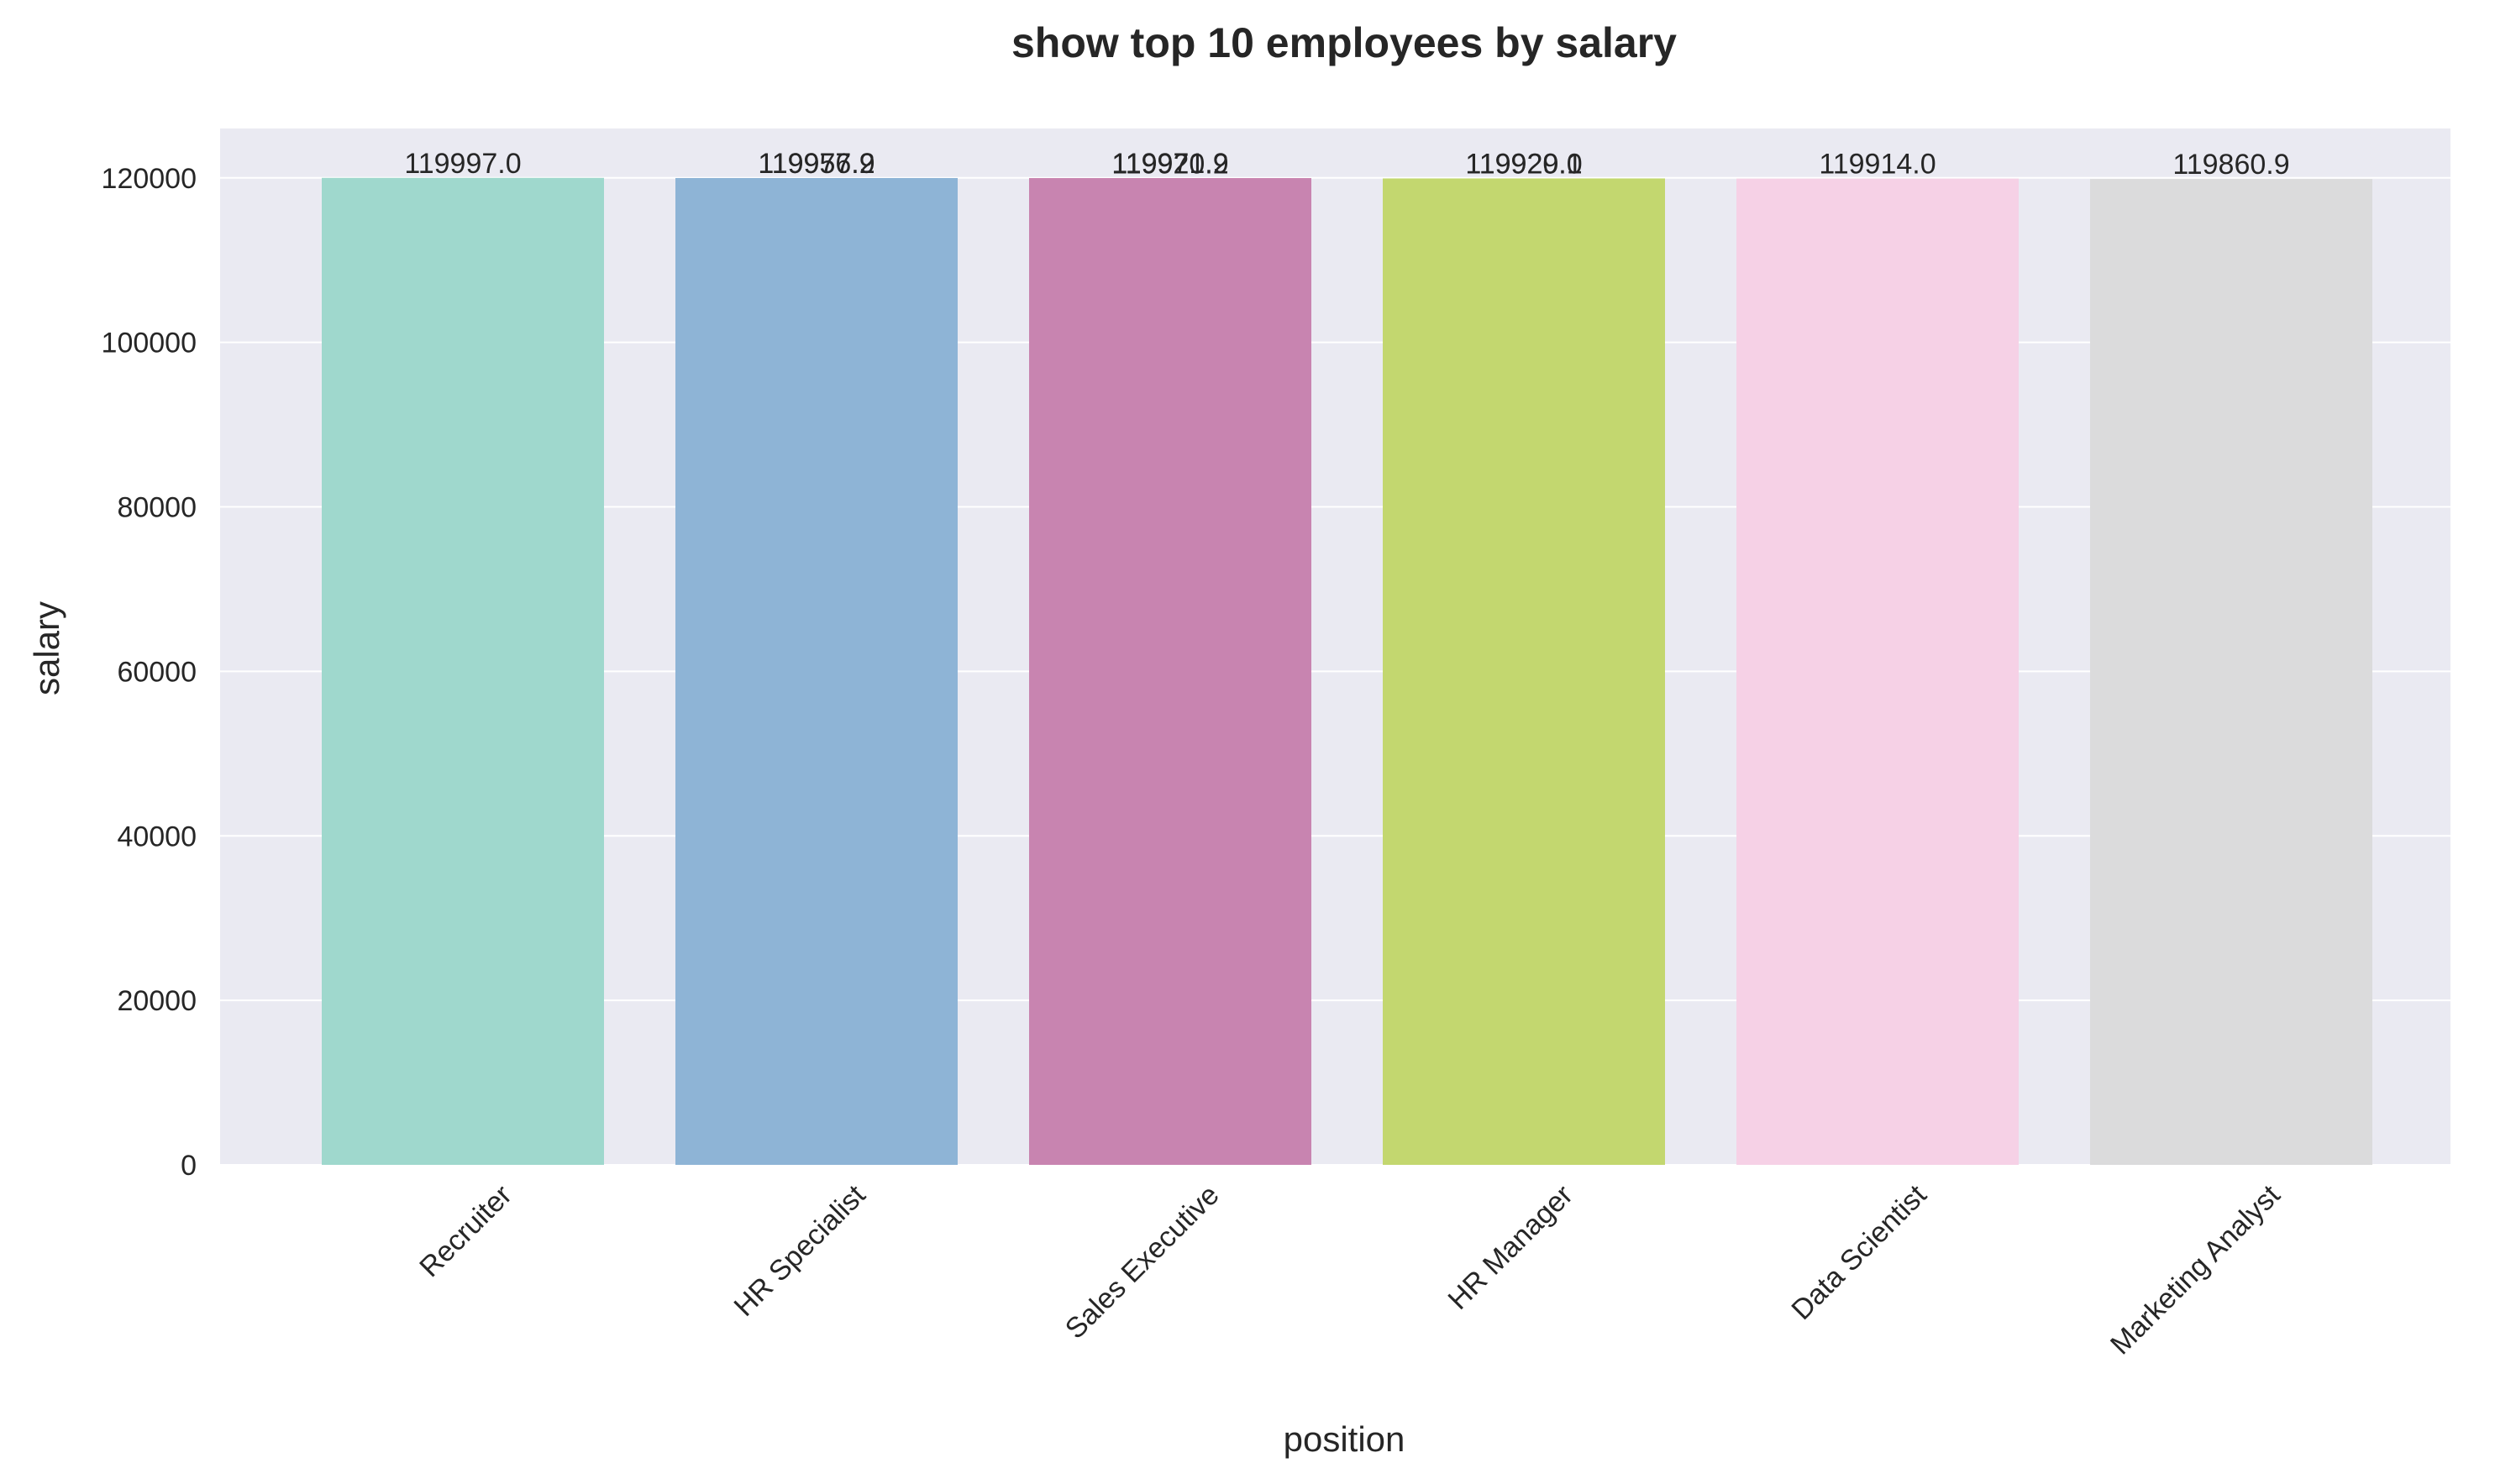  Describe the element at coordinates (47, 648) in the screenshot. I see `y-axis-label: salary` at that location.